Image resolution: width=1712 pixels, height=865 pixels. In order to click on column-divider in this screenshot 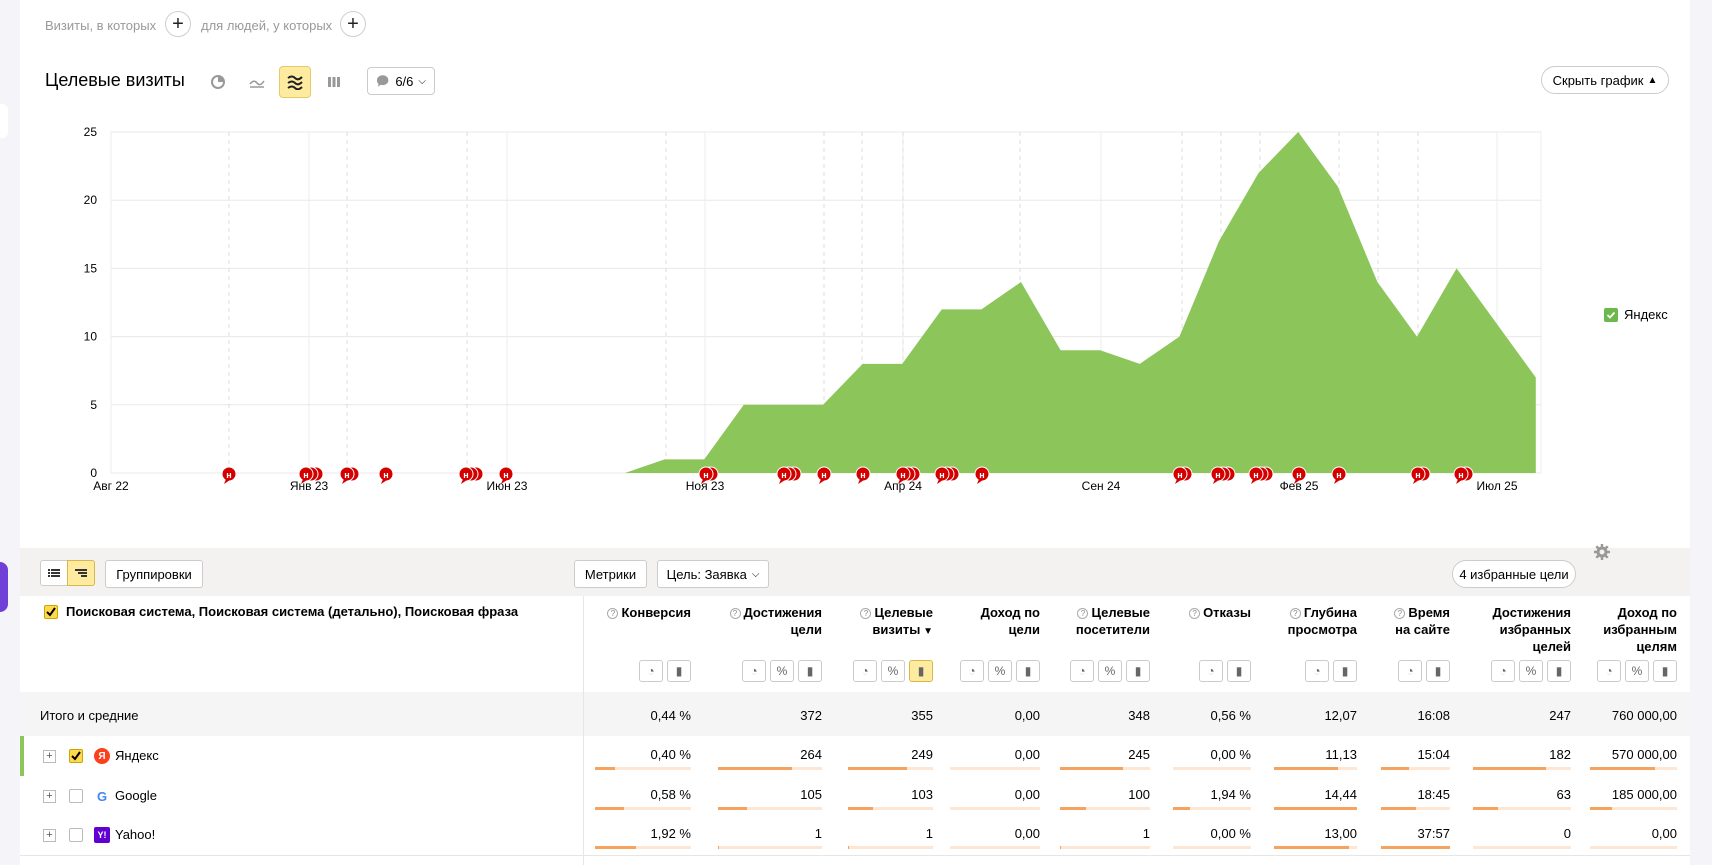, I will do `click(583, 730)`.